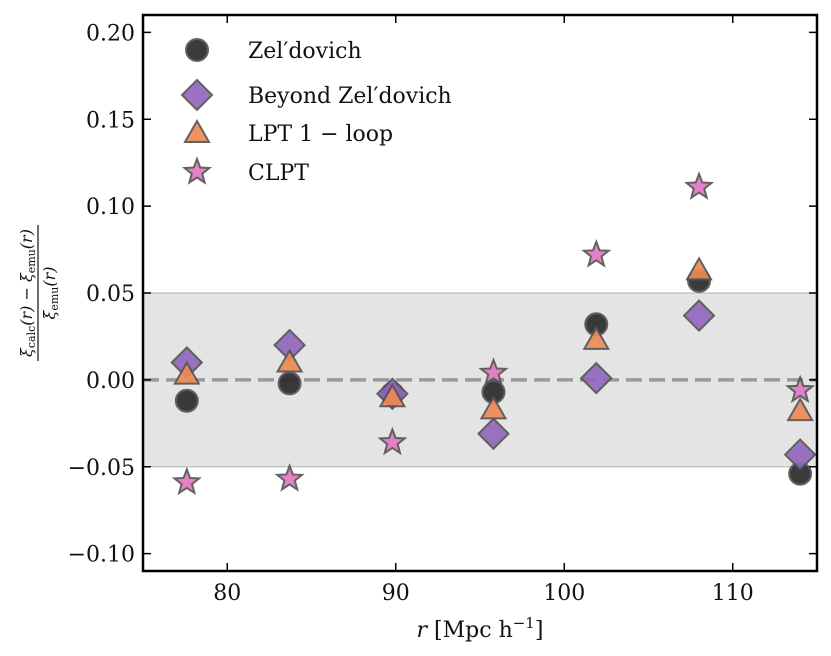  I want to click on legend-marker-zel-dovich, so click(197, 50).